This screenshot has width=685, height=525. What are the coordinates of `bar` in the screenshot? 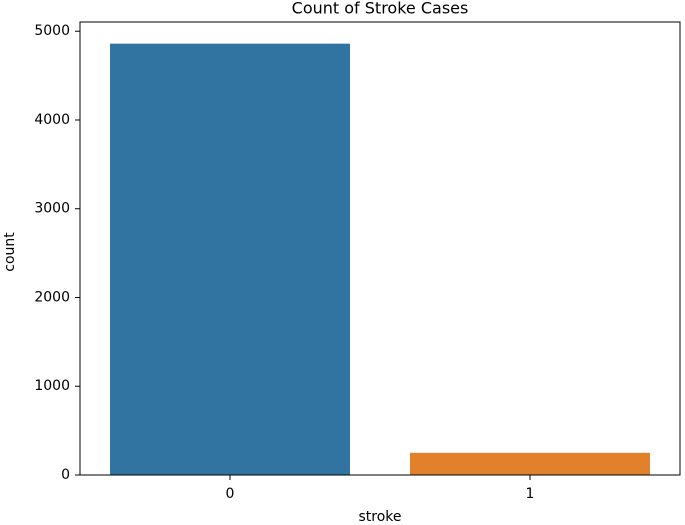 It's located at (530, 463).